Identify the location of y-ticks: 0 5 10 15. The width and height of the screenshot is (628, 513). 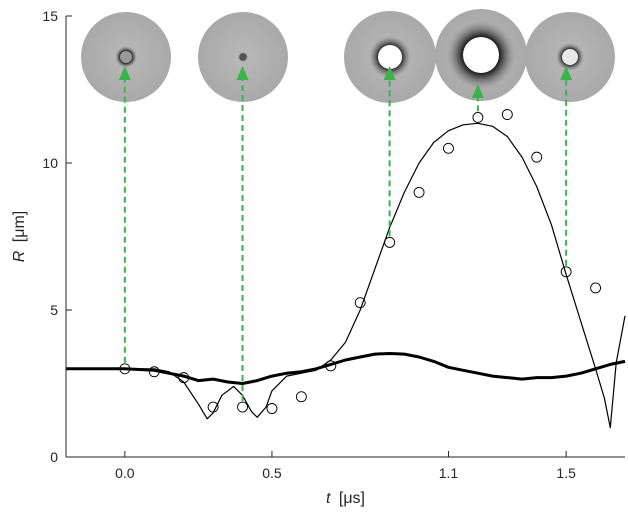
(57, 236).